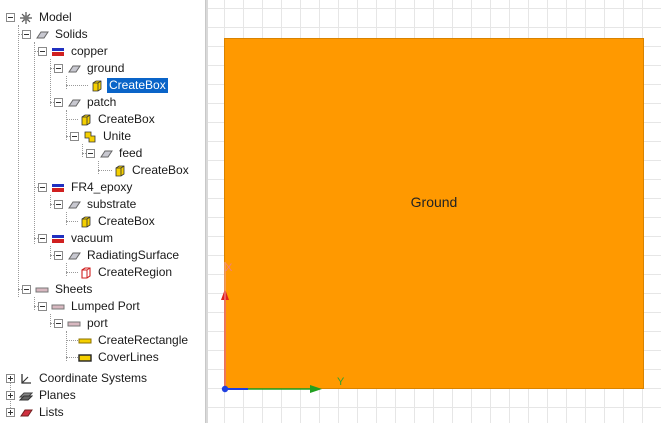 The height and width of the screenshot is (423, 661). What do you see at coordinates (57, 395) in the screenshot?
I see `tree-label: Planes` at bounding box center [57, 395].